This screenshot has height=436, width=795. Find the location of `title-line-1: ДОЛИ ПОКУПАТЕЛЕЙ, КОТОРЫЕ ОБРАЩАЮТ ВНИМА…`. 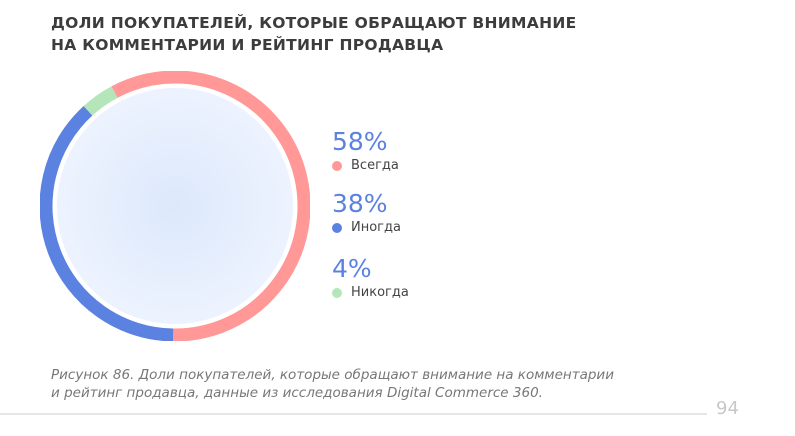

title-line-1: ДОЛИ ПОКУПАТЕЛЕЙ, КОТОРЫЕ ОБРАЩАЮТ ВНИМА… is located at coordinates (314, 23).